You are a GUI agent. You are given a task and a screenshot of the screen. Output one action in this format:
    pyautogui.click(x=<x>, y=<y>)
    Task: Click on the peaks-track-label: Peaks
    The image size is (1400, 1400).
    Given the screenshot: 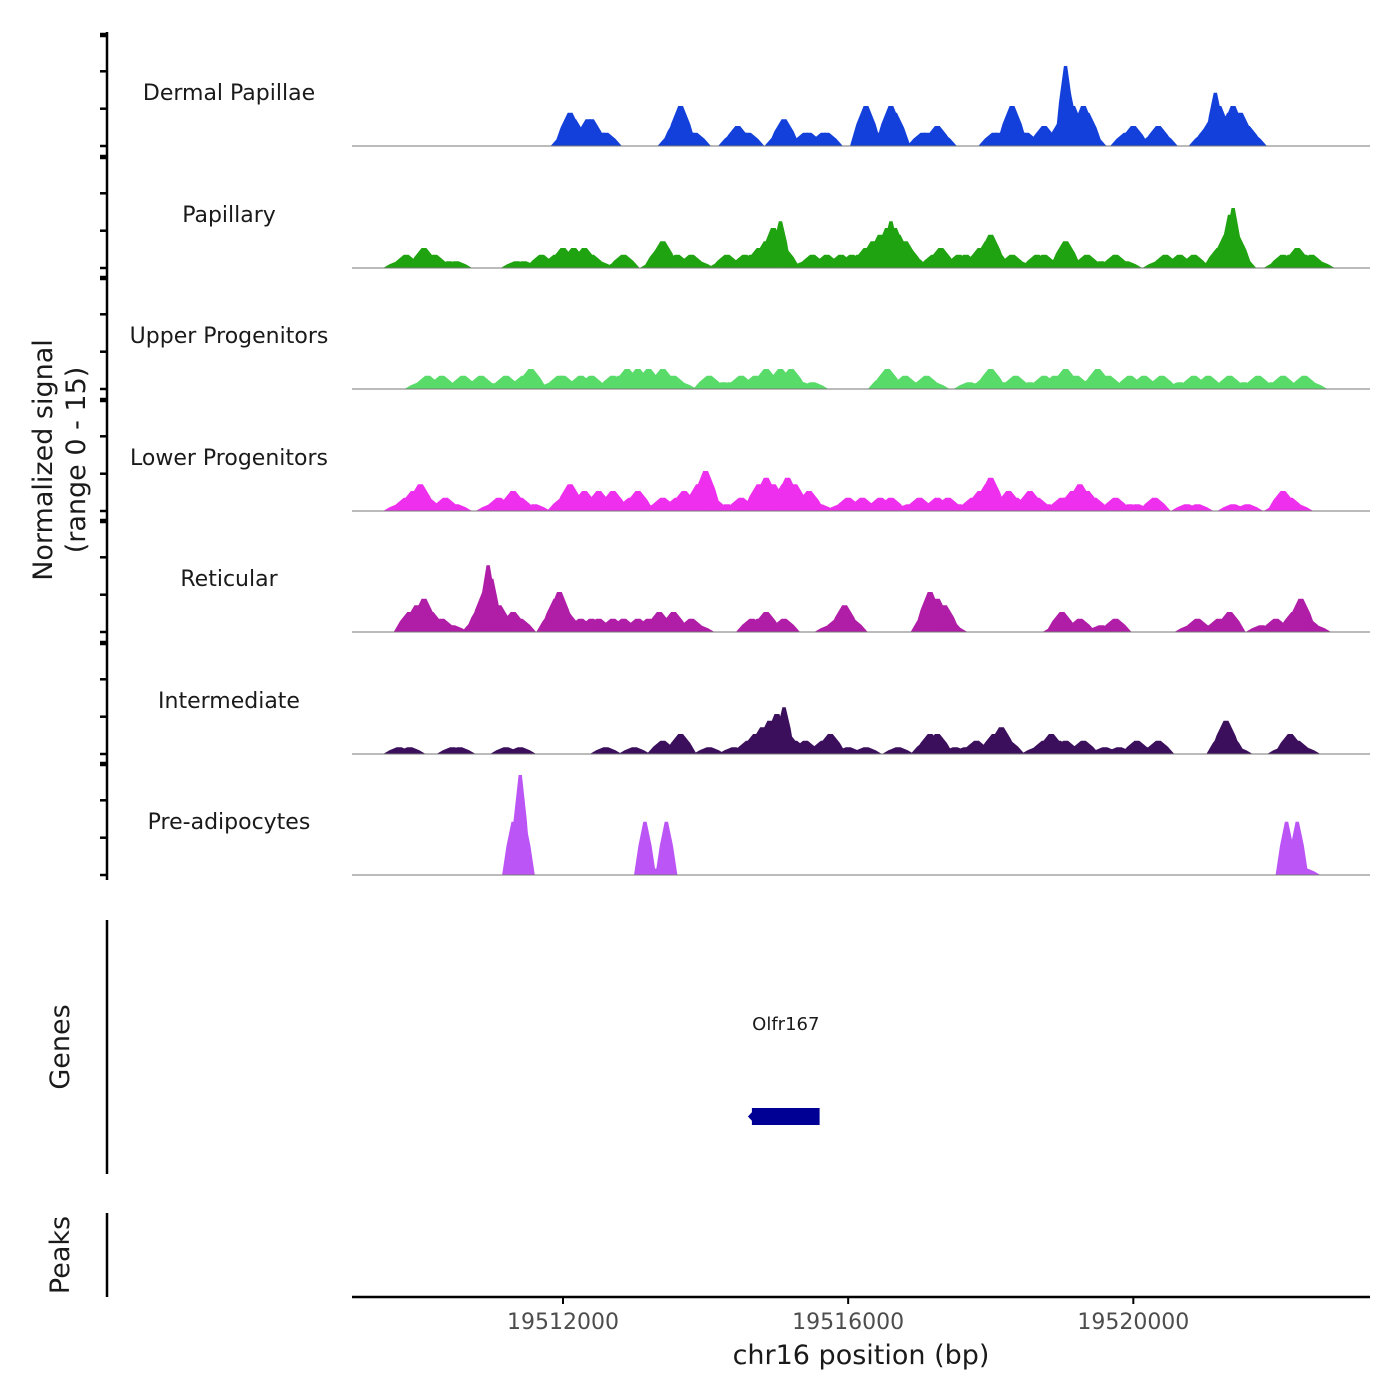 What is the action you would take?
    pyautogui.click(x=60, y=1255)
    